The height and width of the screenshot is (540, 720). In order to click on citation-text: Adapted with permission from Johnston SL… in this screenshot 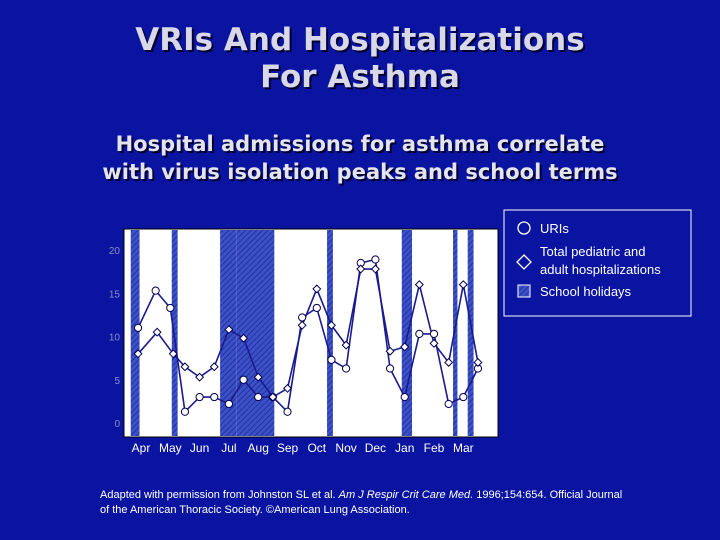, I will do `click(219, 495)`.